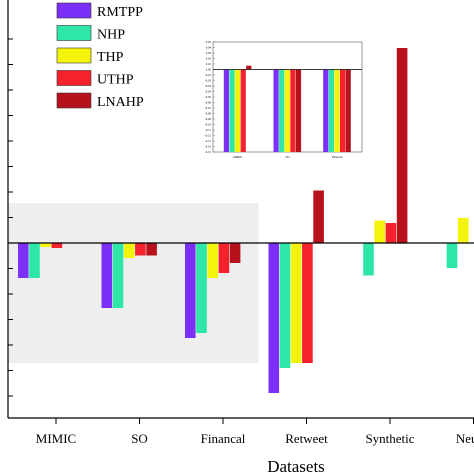  Describe the element at coordinates (326, 110) in the screenshot. I see `inset-bar-rmtpp-financal` at that location.